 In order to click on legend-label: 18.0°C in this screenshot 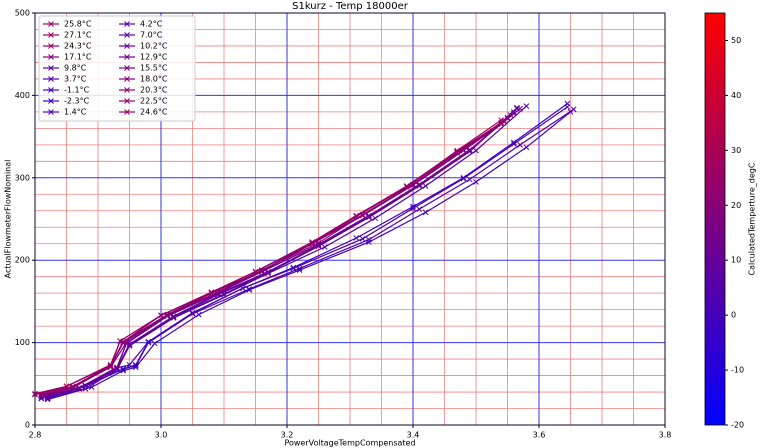, I will do `click(154, 79)`.